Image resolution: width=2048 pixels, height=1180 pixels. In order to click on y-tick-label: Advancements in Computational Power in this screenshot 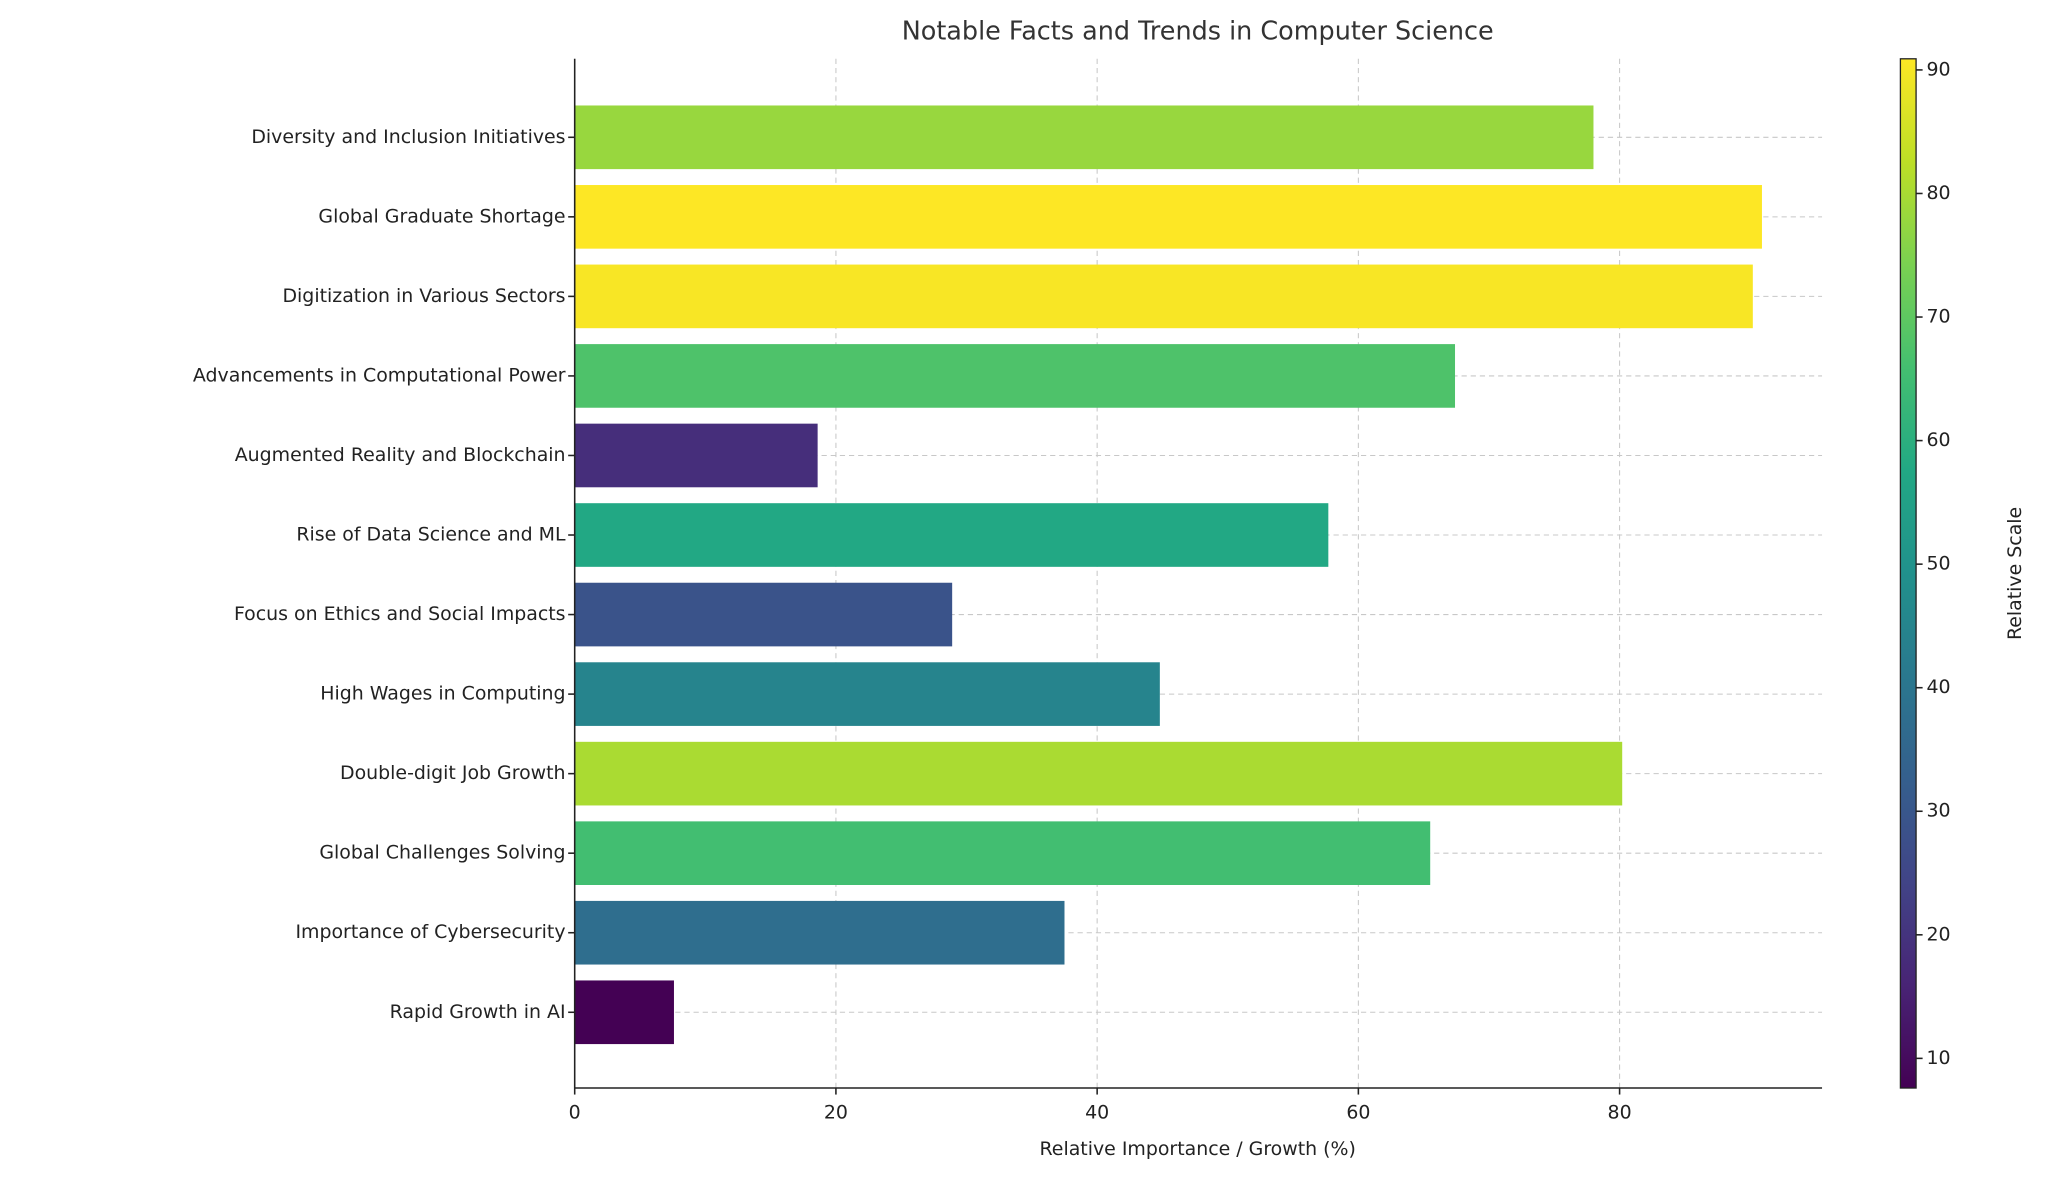, I will do `click(379, 375)`.